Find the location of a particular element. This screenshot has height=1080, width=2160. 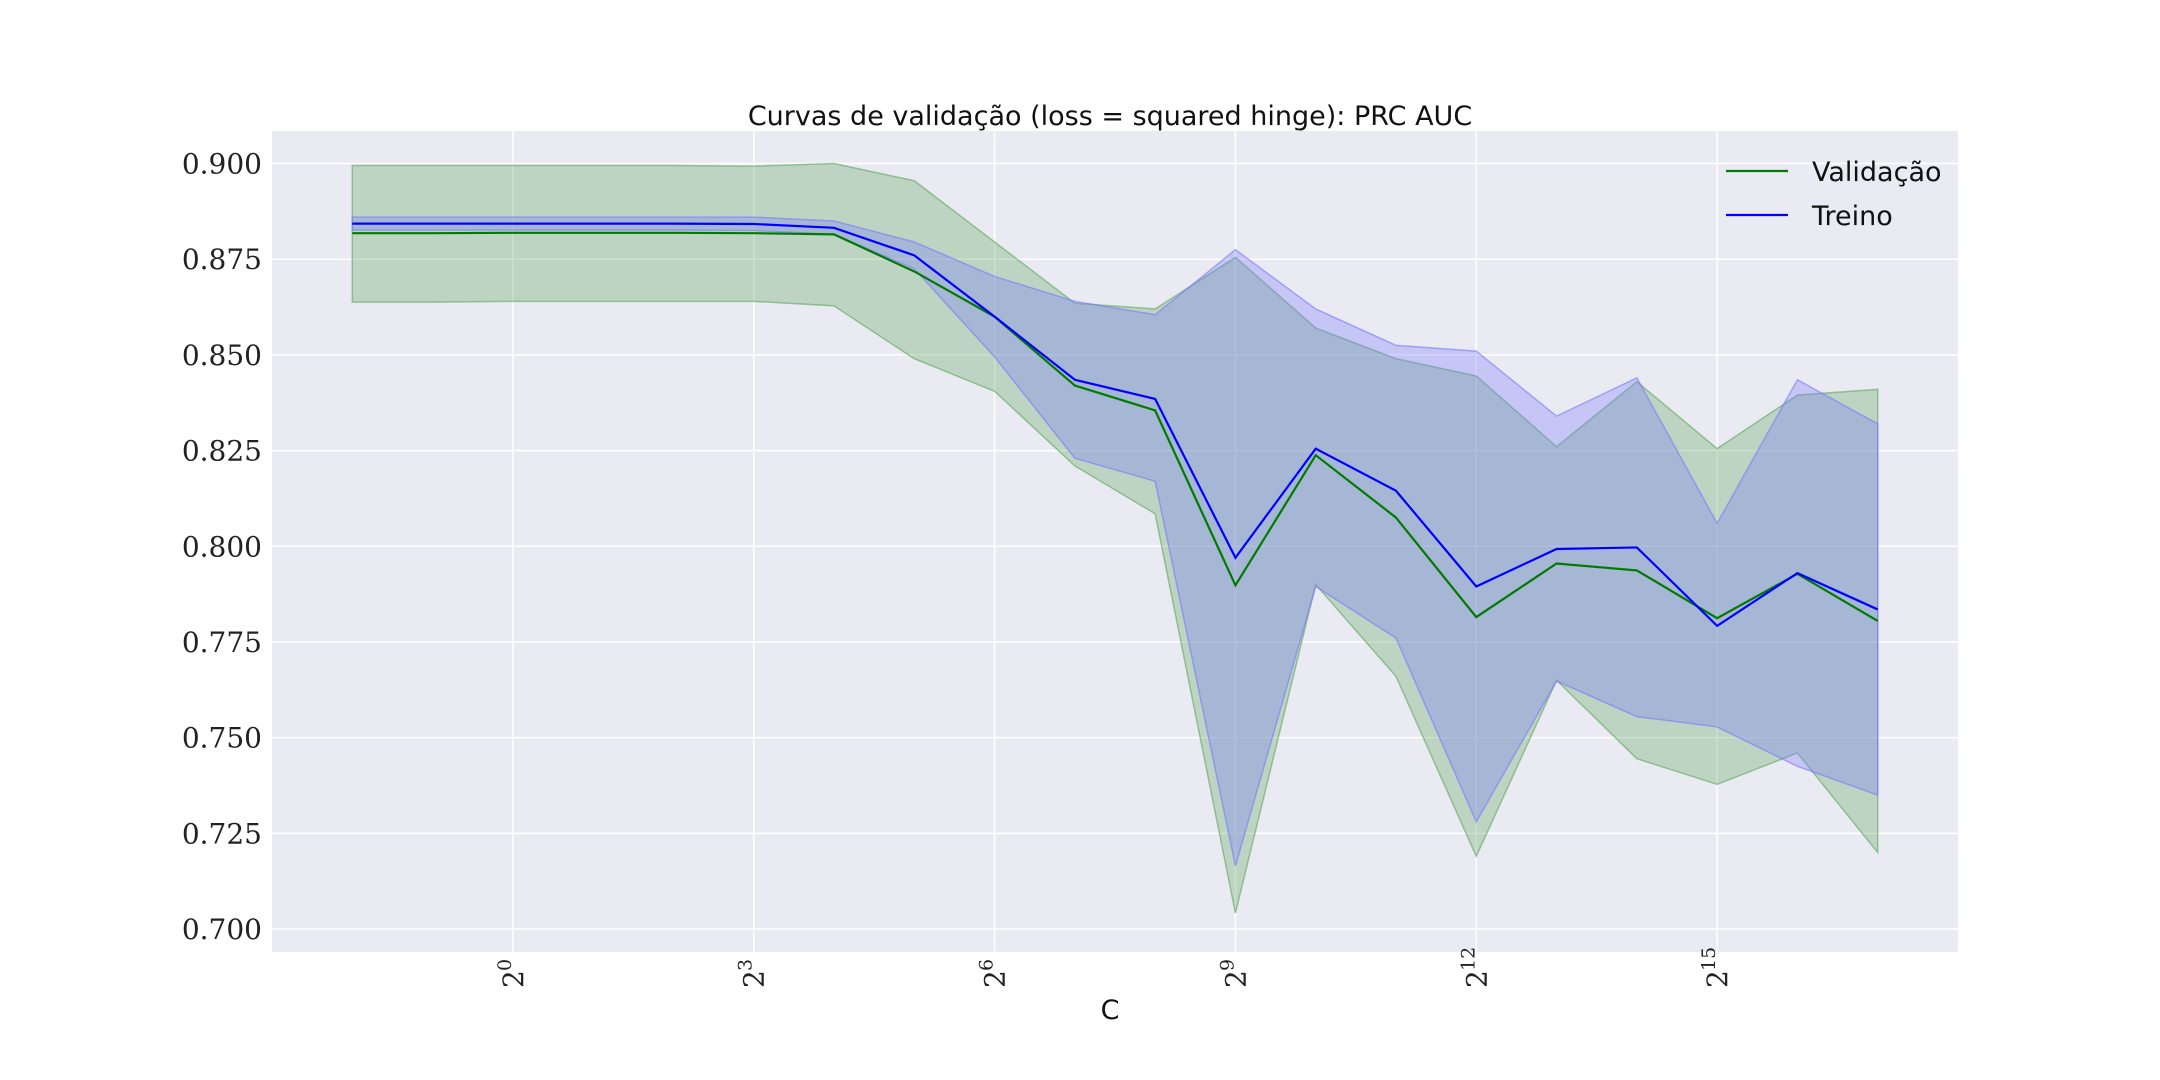

x-tick-label: 215 is located at coordinates (1716, 967).